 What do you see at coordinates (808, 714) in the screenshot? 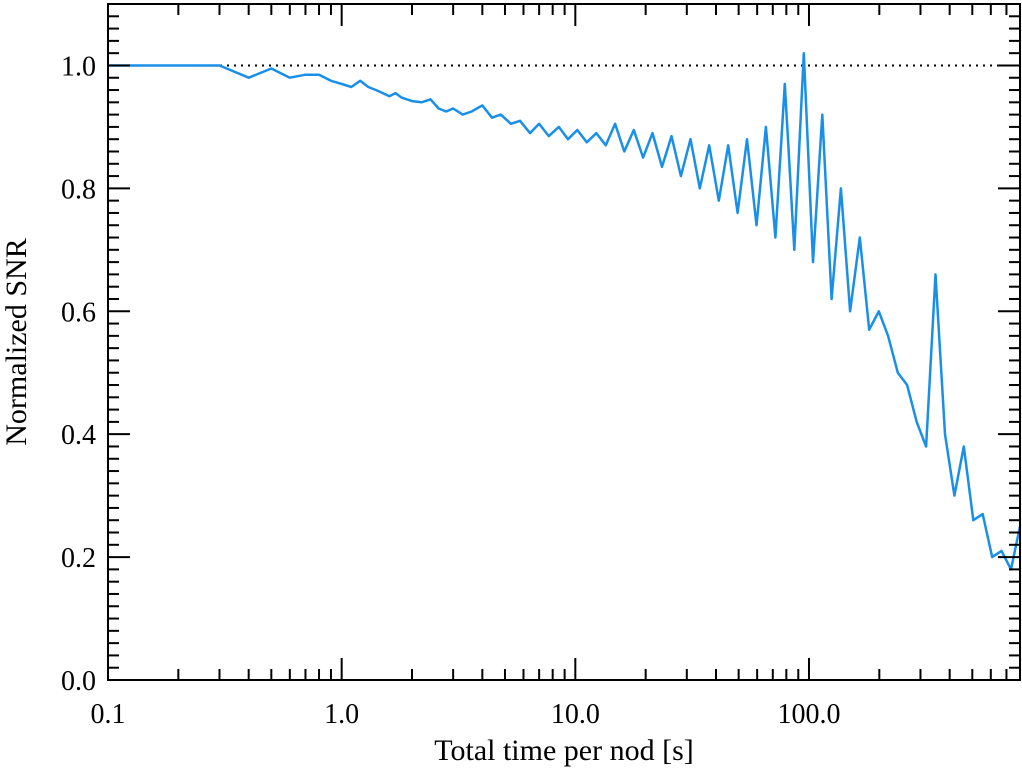
I see `x-tick-label: 100.0` at bounding box center [808, 714].